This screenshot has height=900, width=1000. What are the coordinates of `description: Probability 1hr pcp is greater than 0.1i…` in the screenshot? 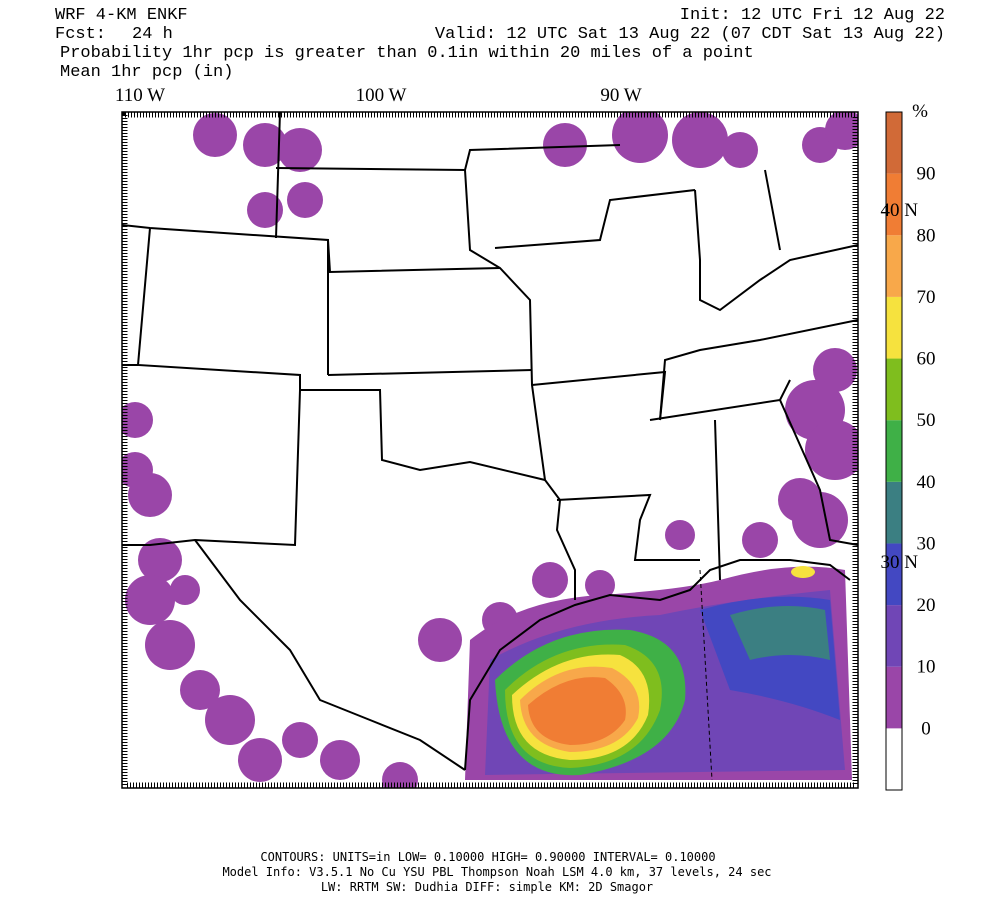 It's located at (407, 53).